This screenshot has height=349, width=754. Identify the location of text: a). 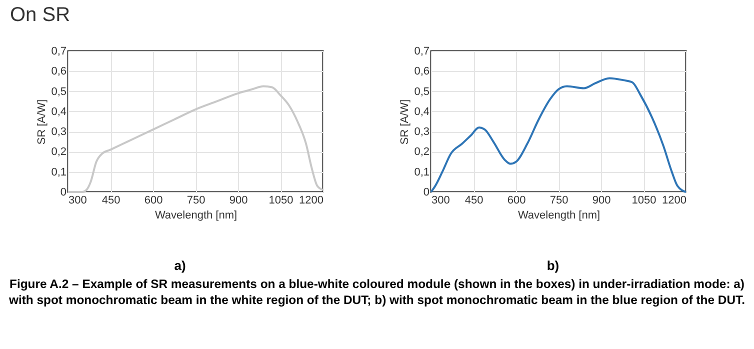
(180, 265).